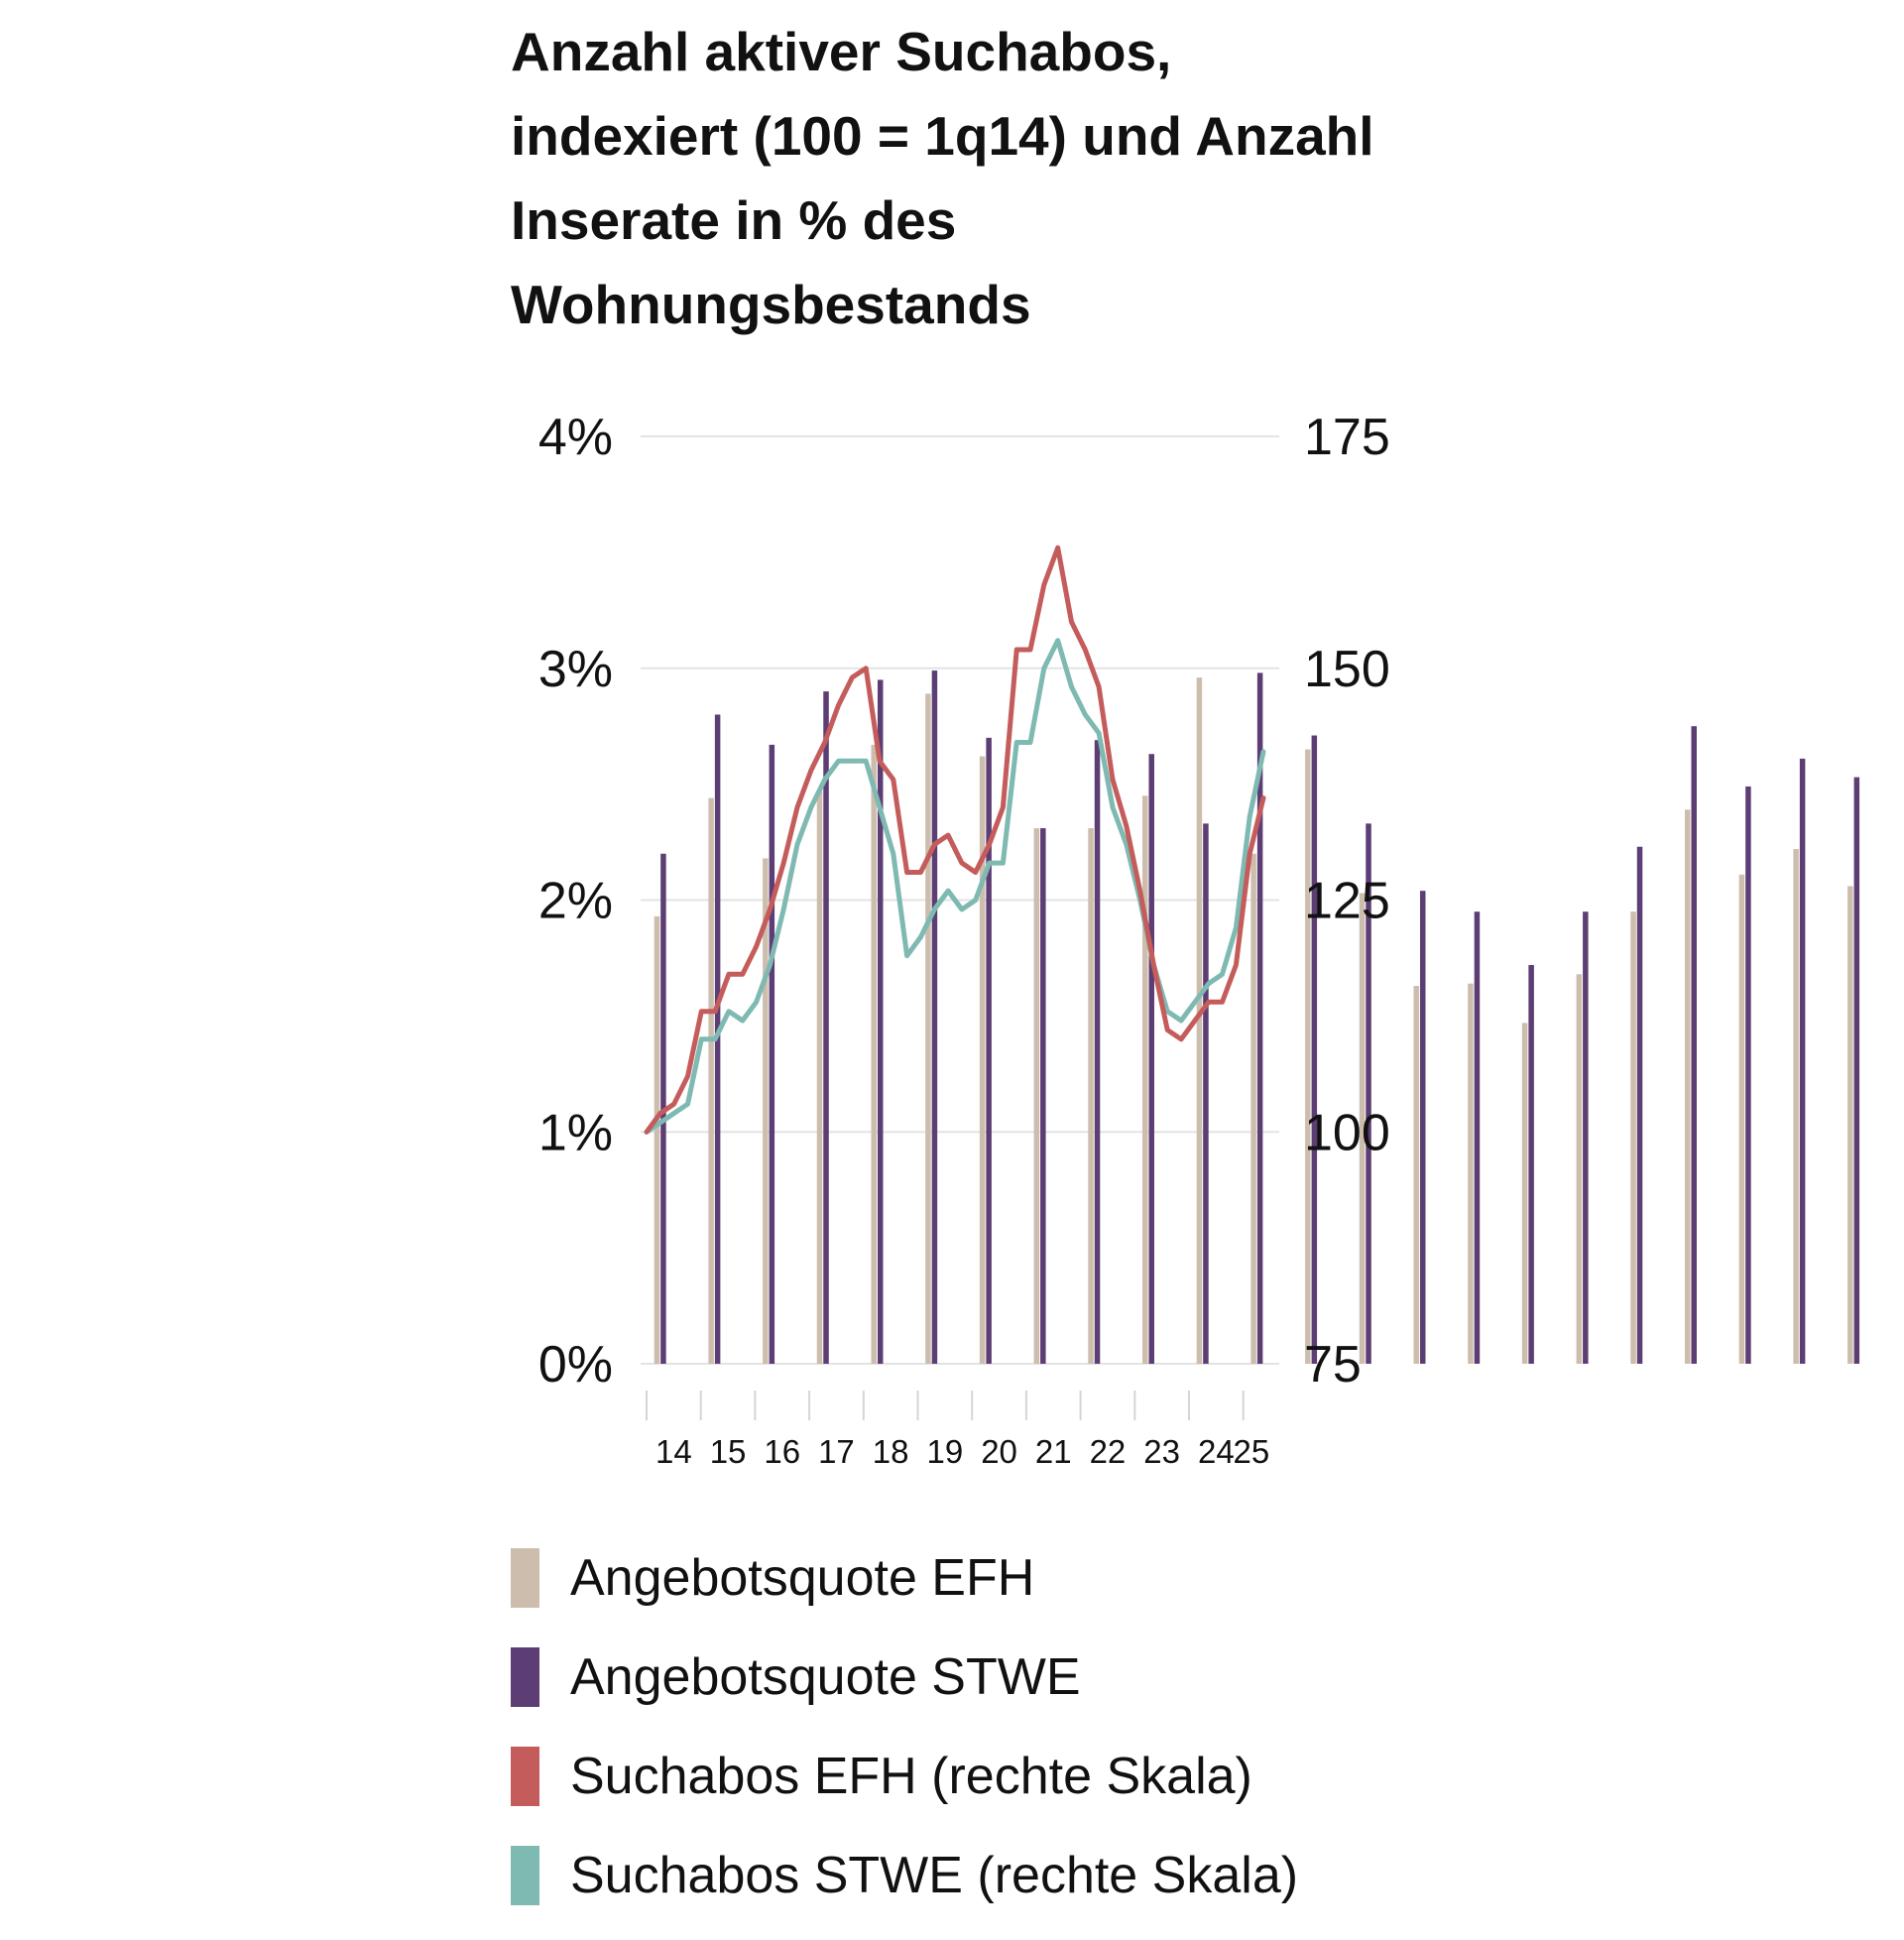  What do you see at coordinates (802, 1578) in the screenshot?
I see `legend-label-efh-bars: Angebotsquote EFH` at bounding box center [802, 1578].